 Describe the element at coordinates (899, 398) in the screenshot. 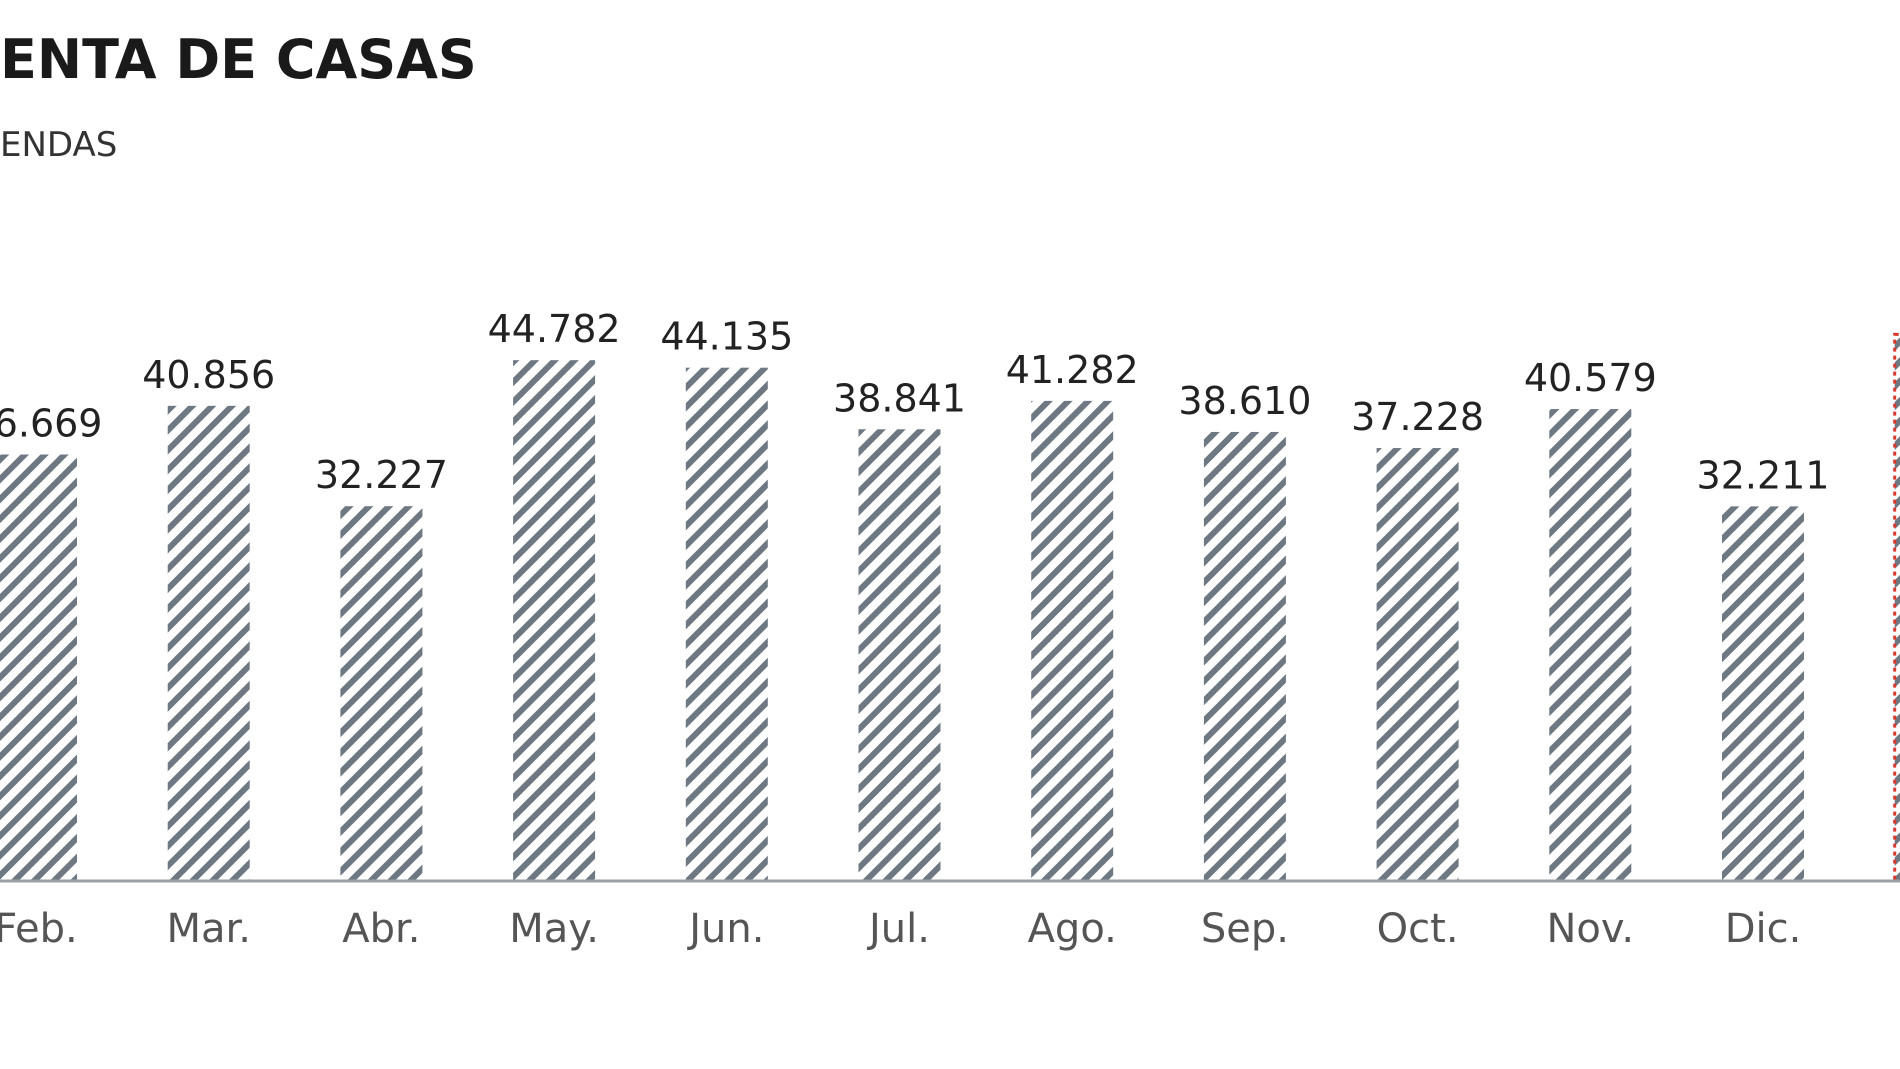

I see `value-label: 38.841` at that location.